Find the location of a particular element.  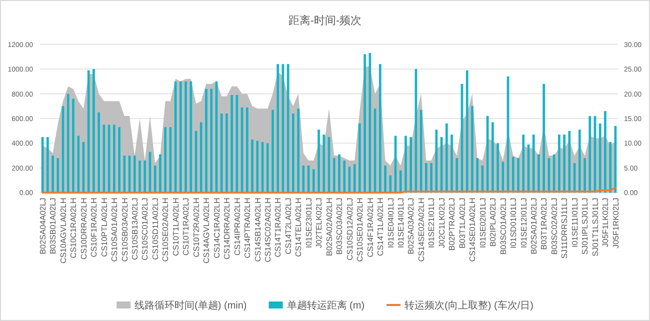

x-tick-label: B03SB01A02LJ is located at coordinates (53, 226).